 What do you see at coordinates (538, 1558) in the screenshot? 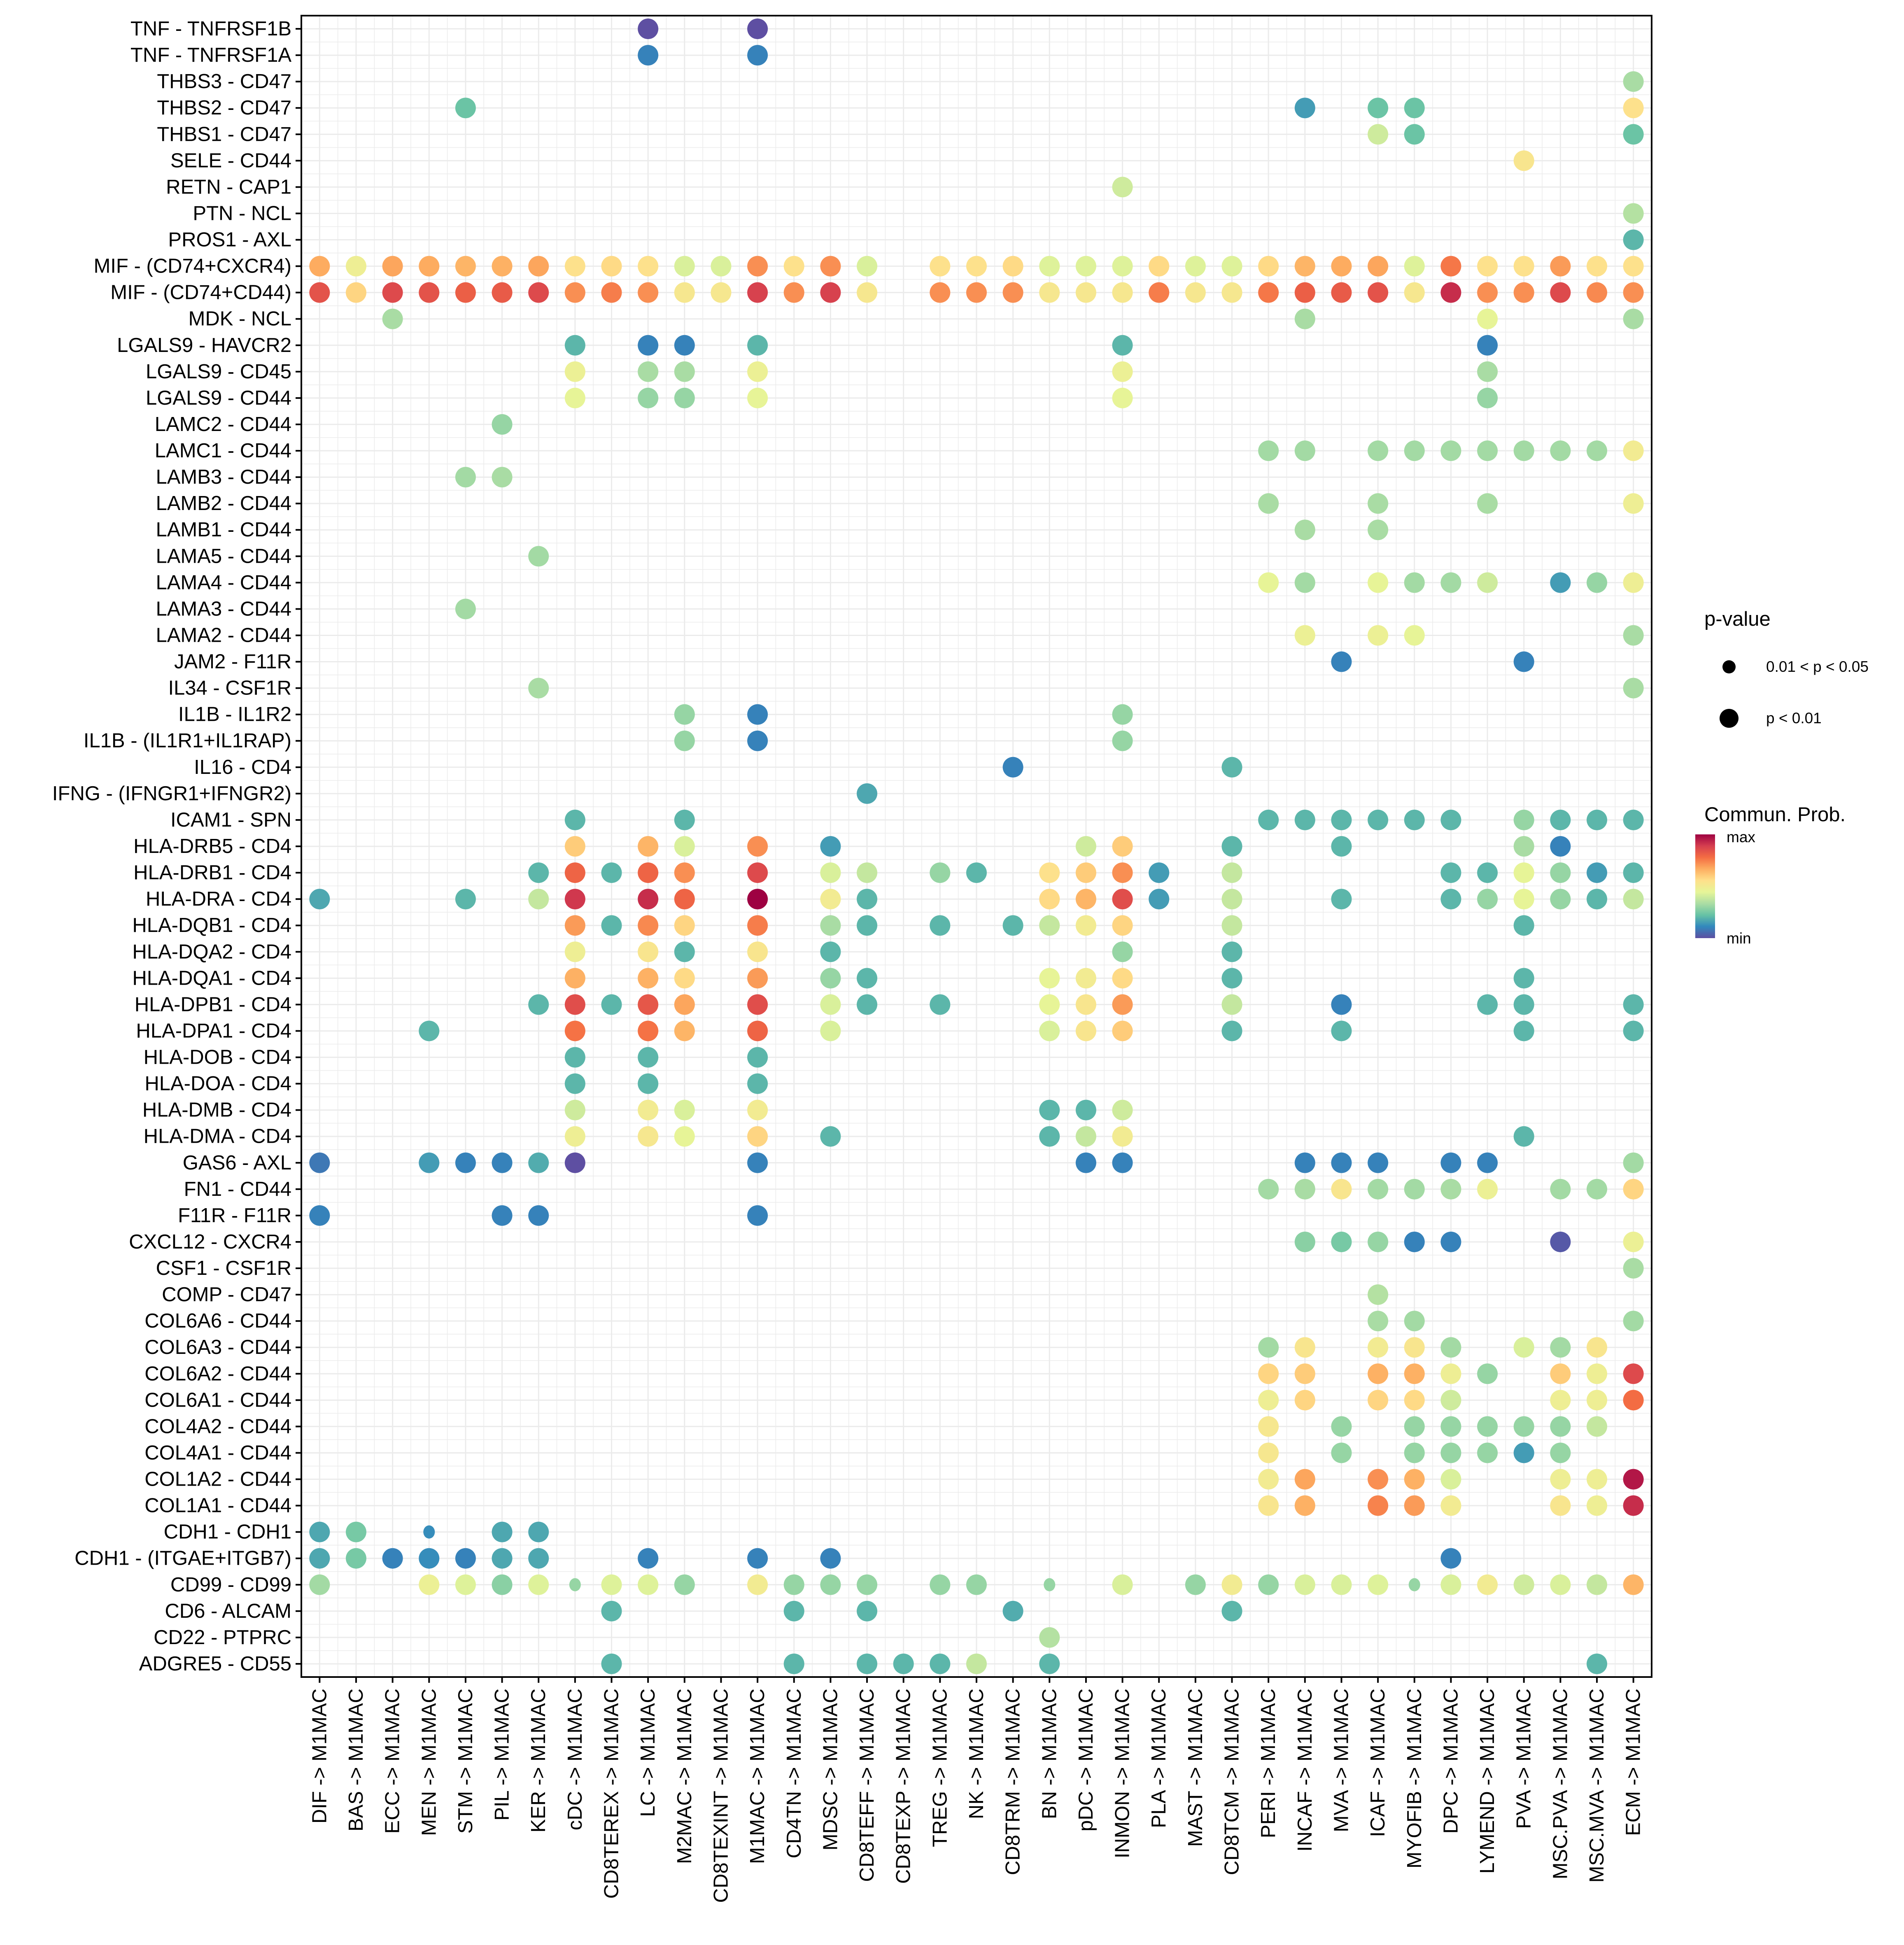
I see `dot-cdh1-itgae-itgb7--ker` at bounding box center [538, 1558].